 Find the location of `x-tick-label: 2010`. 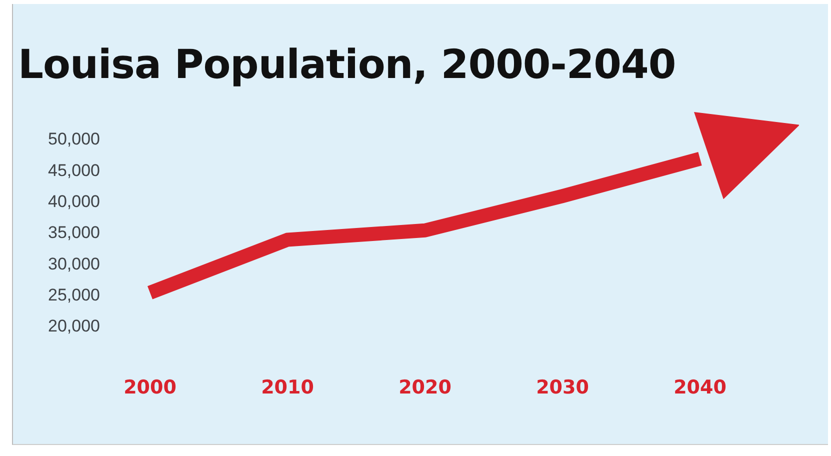

x-tick-label: 2010 is located at coordinates (287, 387).